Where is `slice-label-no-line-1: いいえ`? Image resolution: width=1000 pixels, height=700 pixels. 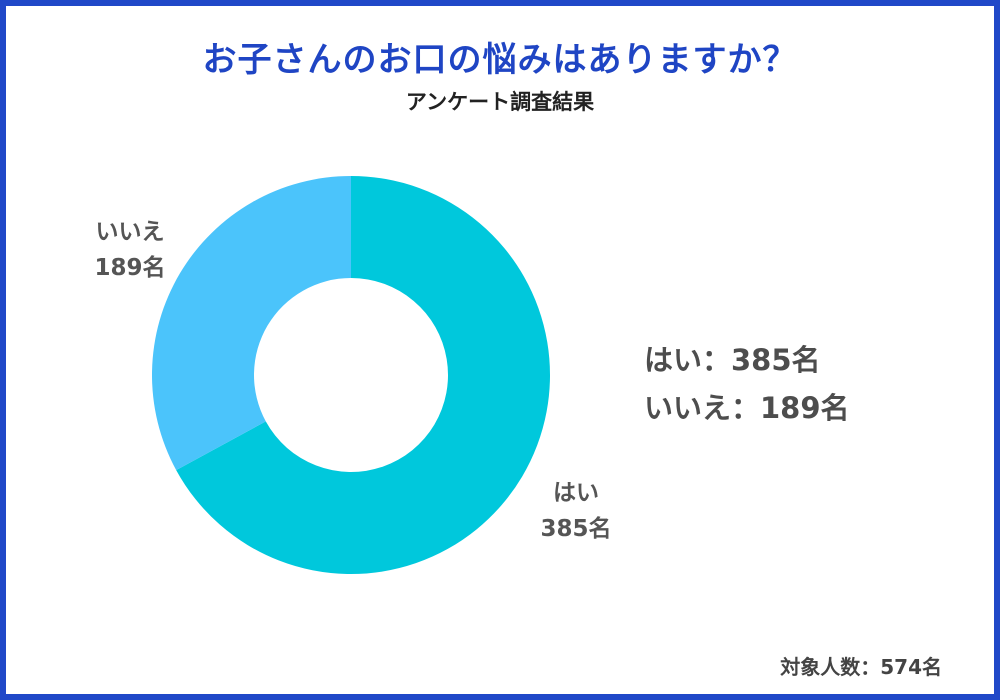
slice-label-no-line-1: いいえ is located at coordinates (130, 232).